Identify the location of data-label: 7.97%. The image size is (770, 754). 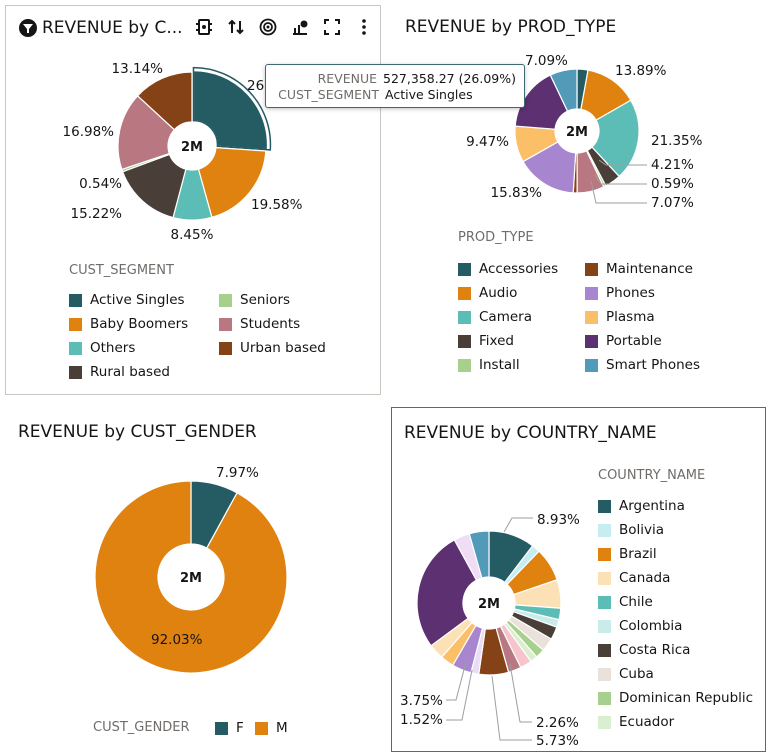
(237, 473).